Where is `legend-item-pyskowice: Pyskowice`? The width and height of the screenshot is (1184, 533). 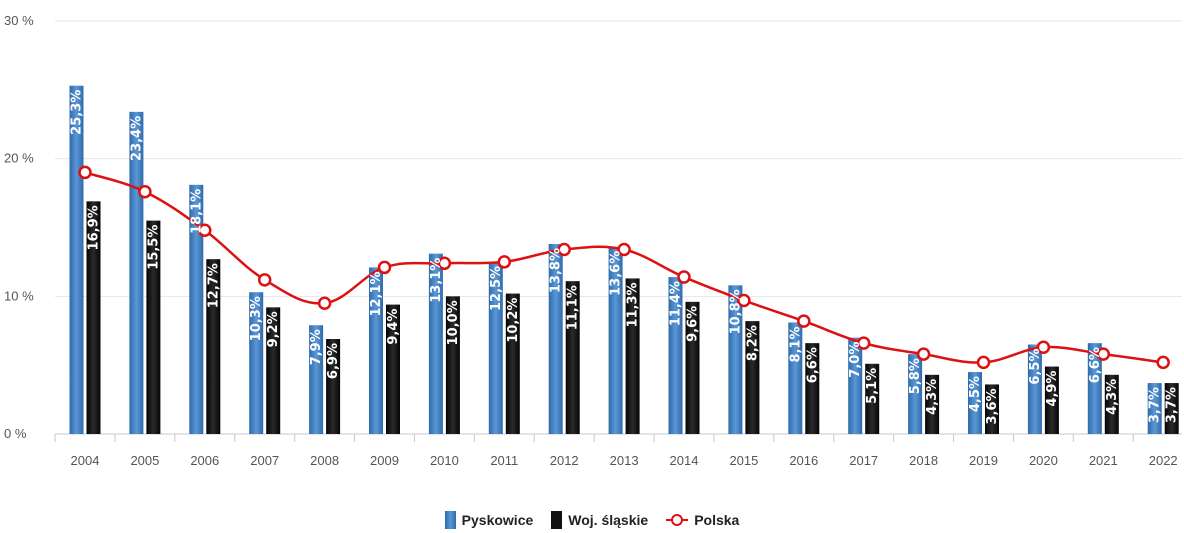
legend-item-pyskowice: Pyskowice is located at coordinates (489, 520).